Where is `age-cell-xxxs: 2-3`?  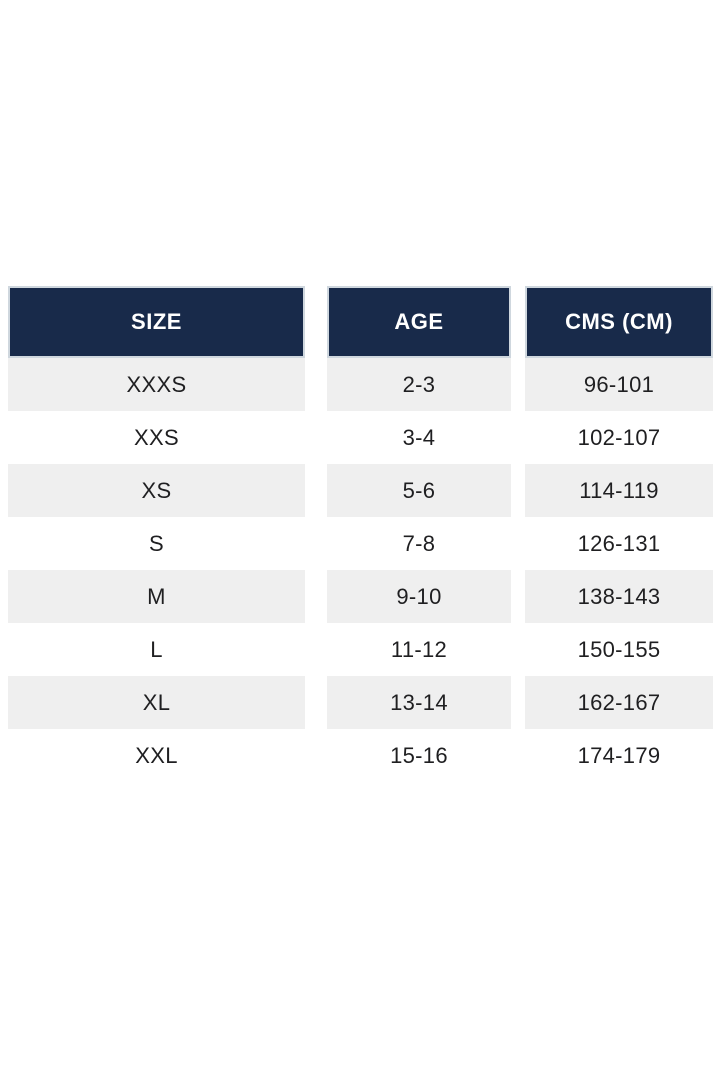
age-cell-xxxs: 2-3 is located at coordinates (419, 384).